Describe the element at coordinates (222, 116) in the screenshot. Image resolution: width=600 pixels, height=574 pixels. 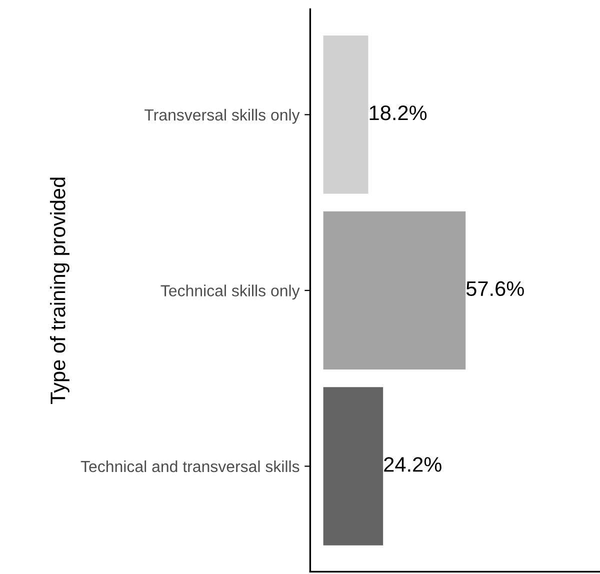
I see `y-tick-label: Transversal skills only` at that location.